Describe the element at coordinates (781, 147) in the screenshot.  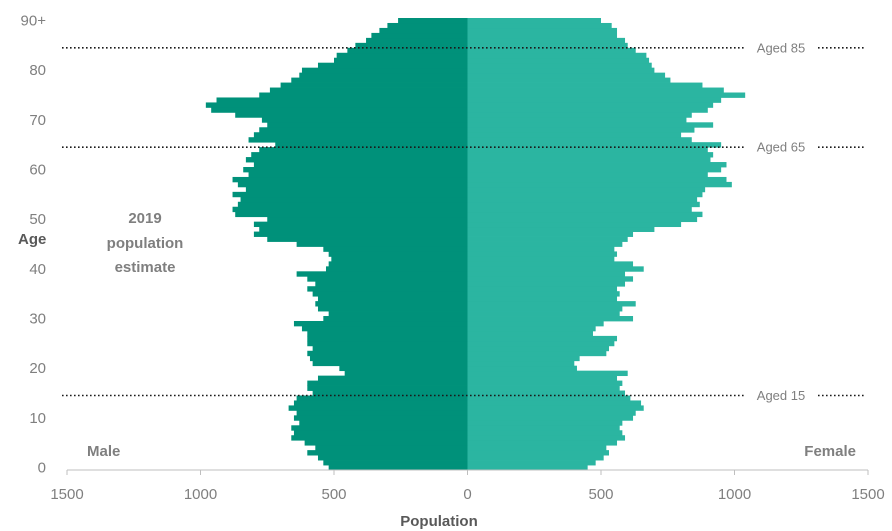
I see `reference-label-age-65: Aged 65` at that location.